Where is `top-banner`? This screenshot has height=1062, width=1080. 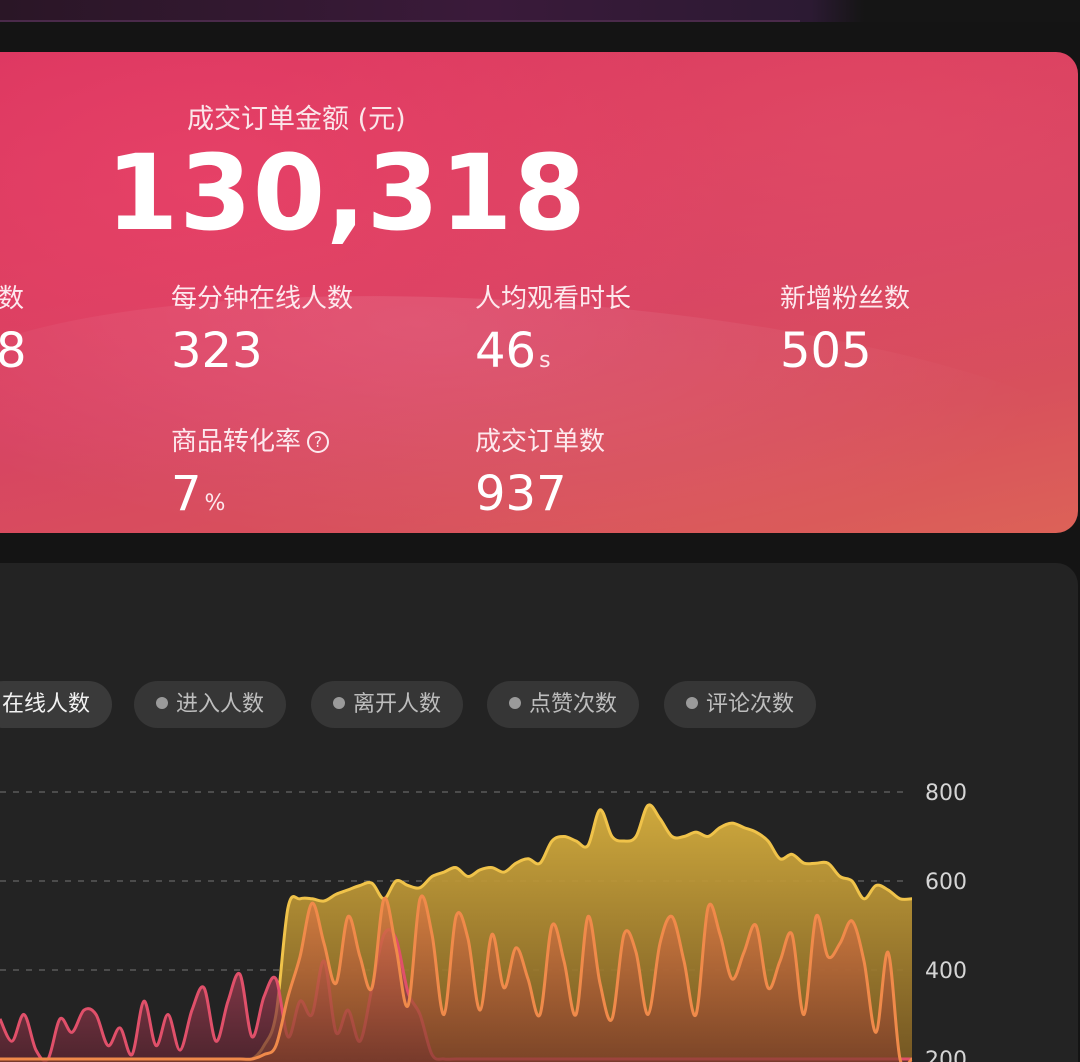 top-banner is located at coordinates (540, 11).